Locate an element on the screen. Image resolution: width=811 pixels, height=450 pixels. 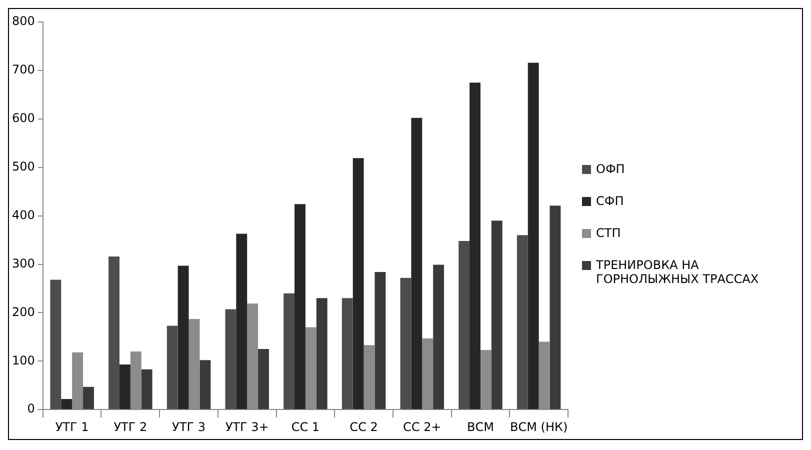
x-tick-label: УТГ 3 is located at coordinates (189, 427).